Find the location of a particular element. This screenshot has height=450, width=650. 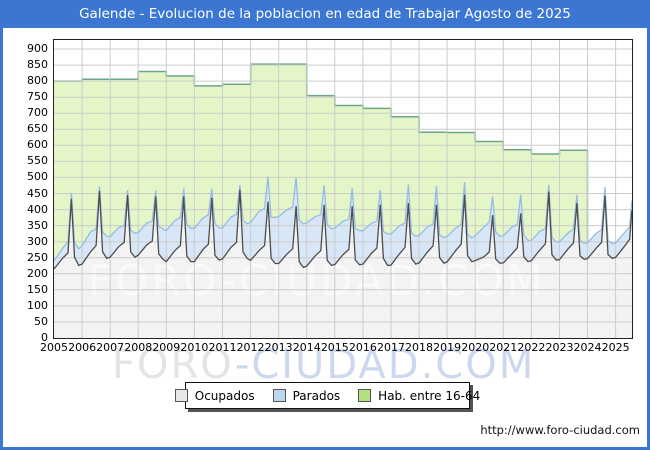

y-axis-label: 600 is located at coordinates (37, 145).